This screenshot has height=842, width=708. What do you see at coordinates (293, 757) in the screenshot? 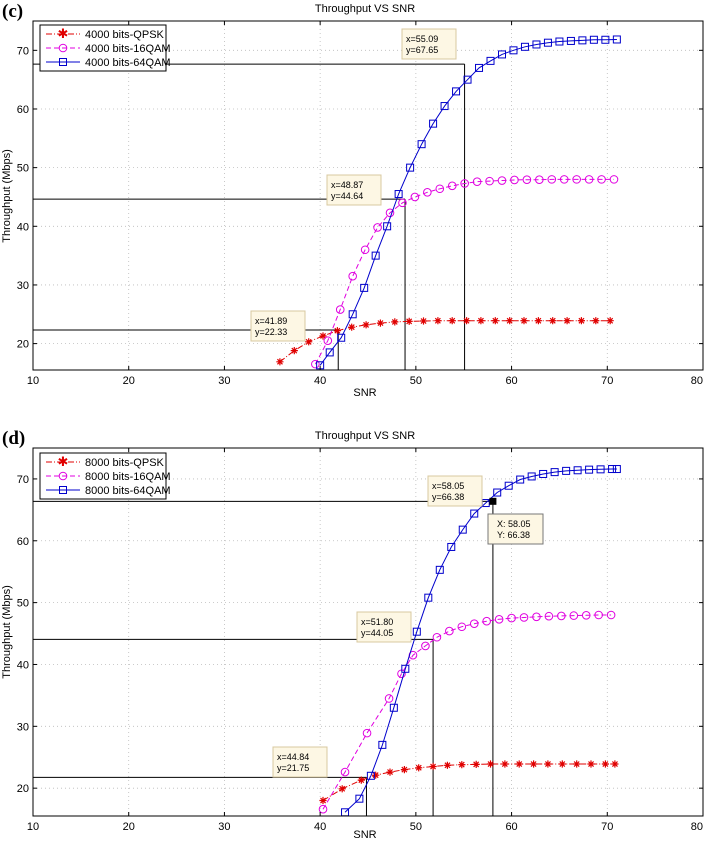
I see `annotation-x: x=44.84` at bounding box center [293, 757].